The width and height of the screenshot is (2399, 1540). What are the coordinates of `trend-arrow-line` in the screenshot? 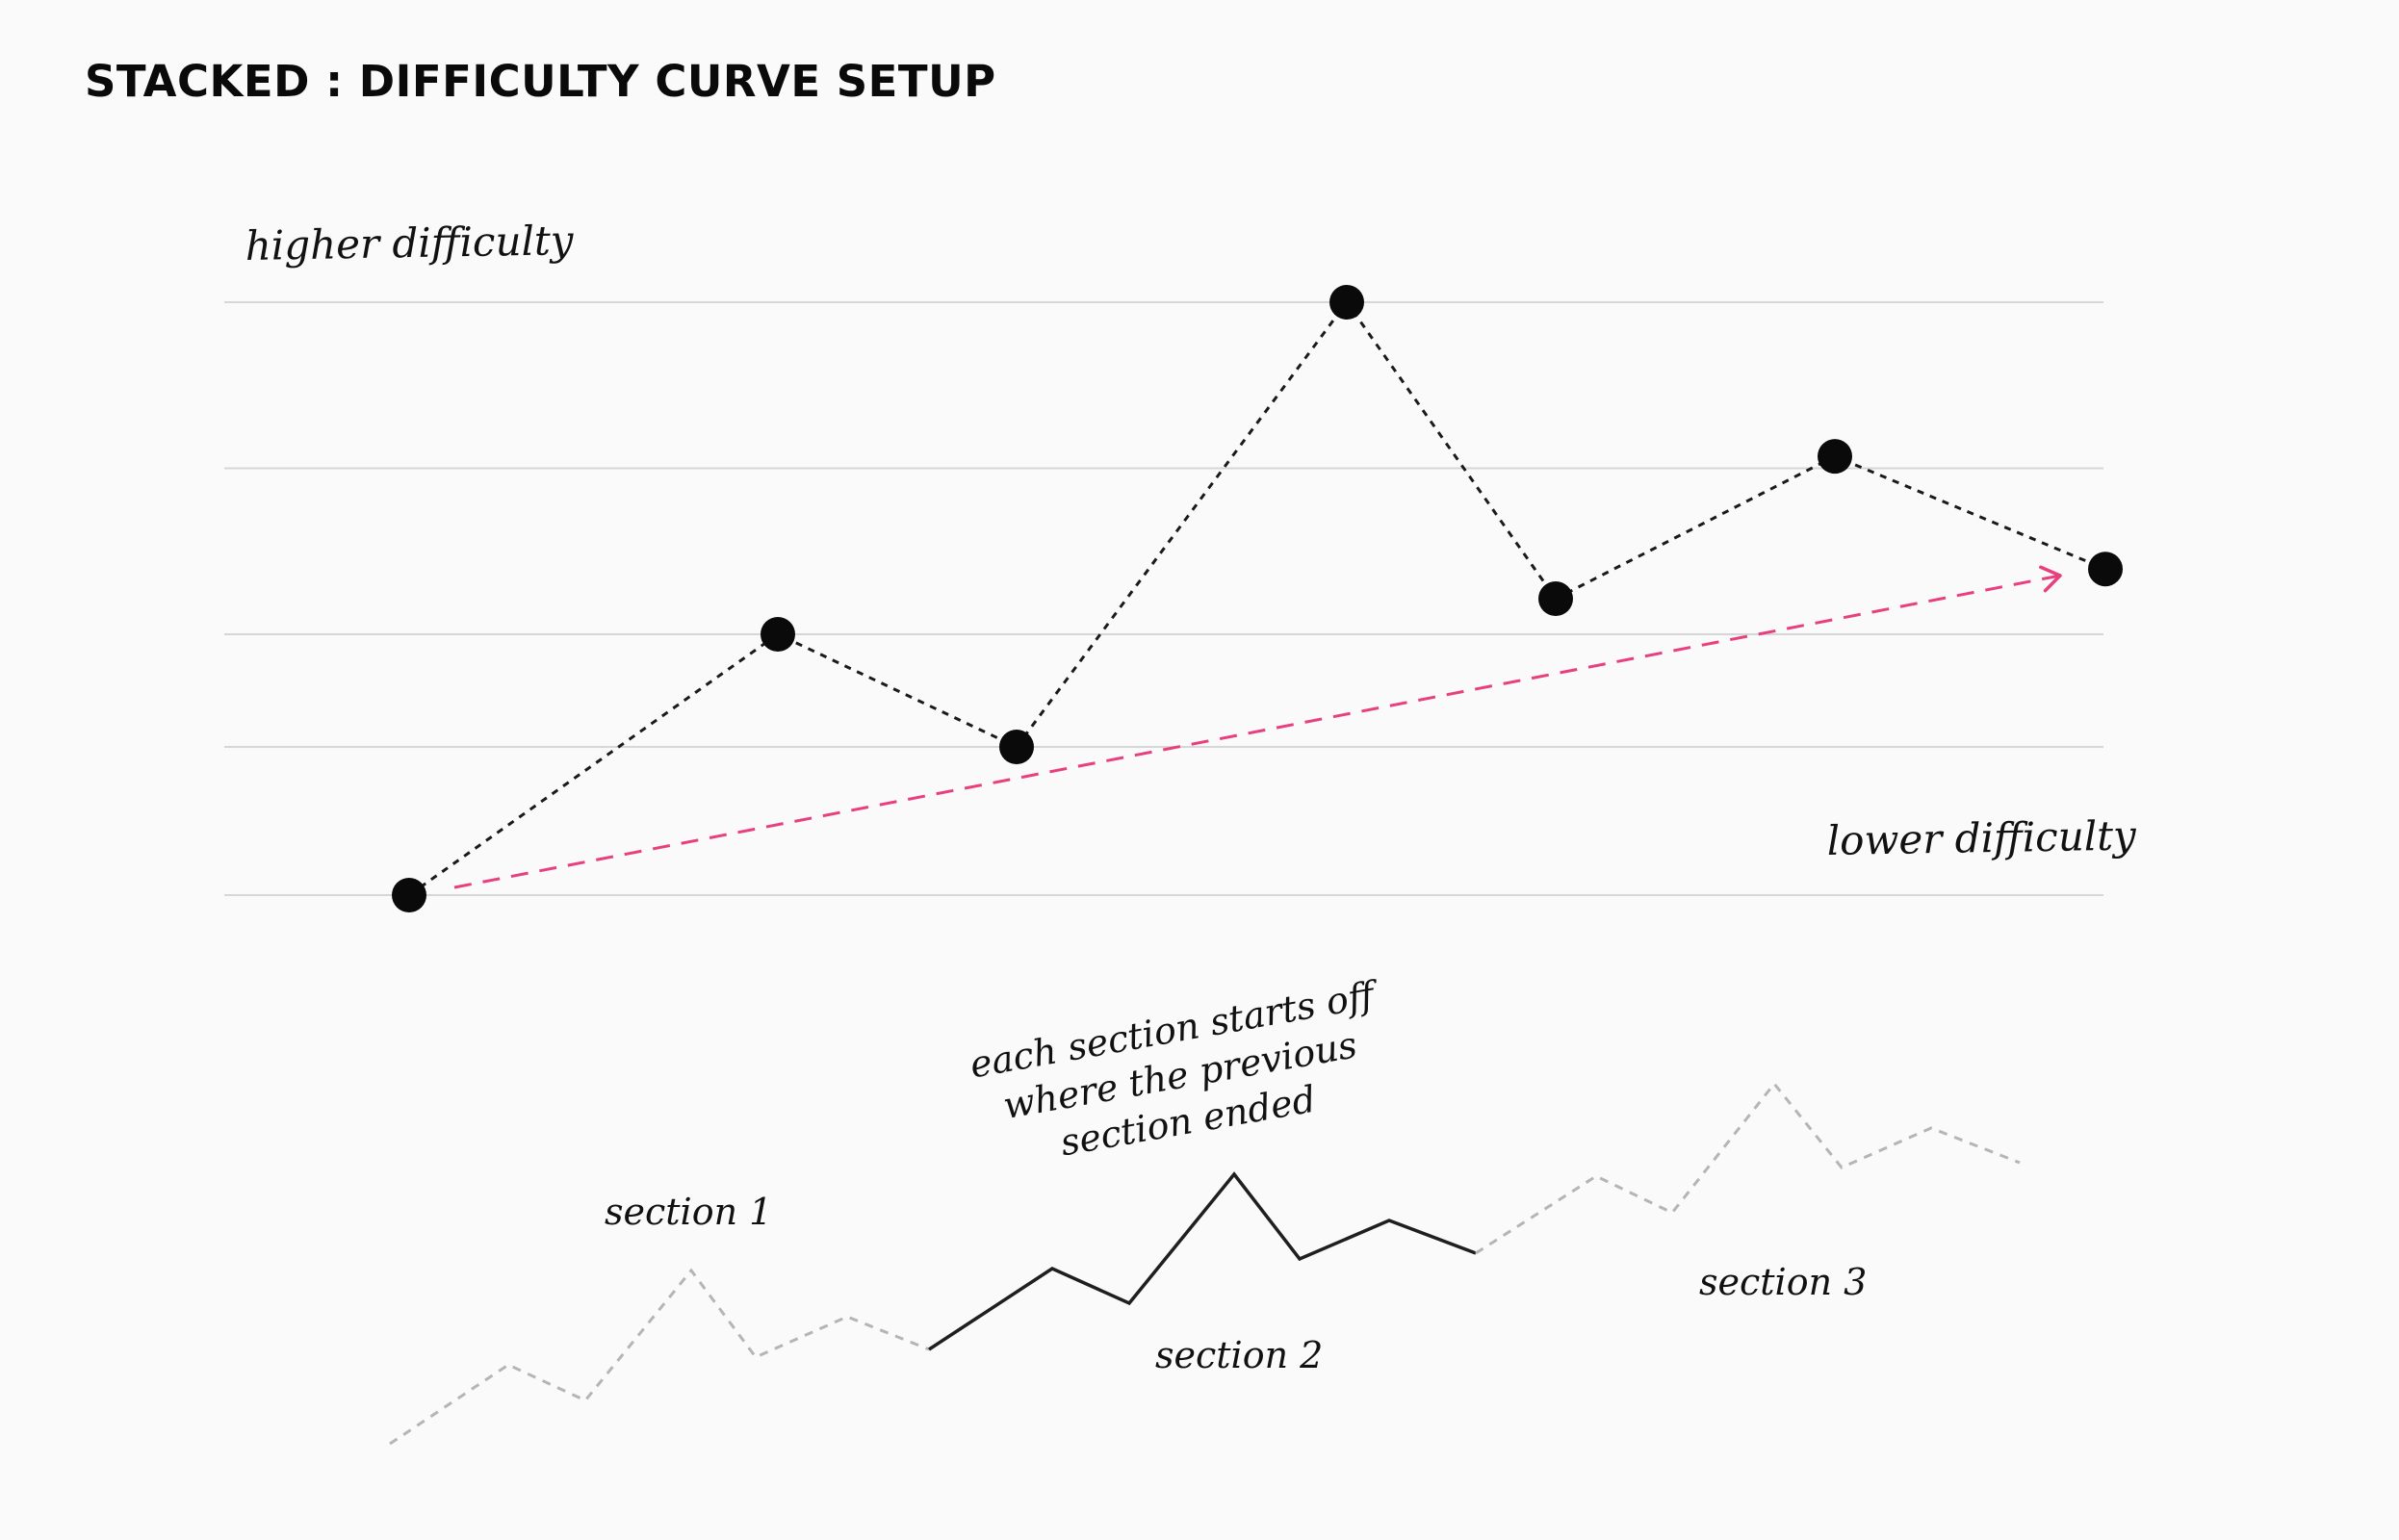 It's located at (1257, 731).